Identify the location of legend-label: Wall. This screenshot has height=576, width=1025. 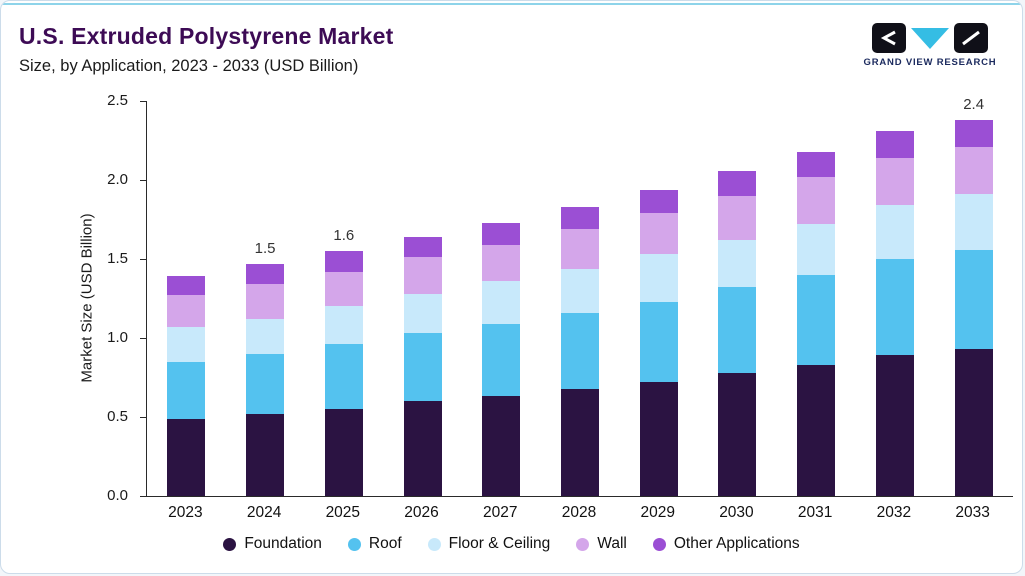
(612, 543).